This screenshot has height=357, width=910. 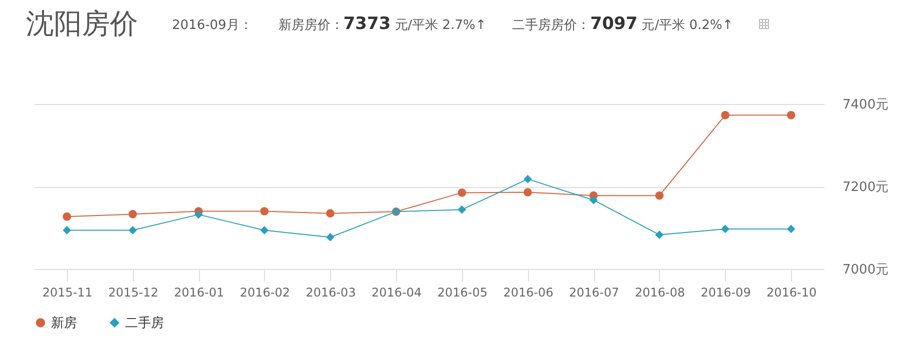 What do you see at coordinates (865, 270) in the screenshot?
I see `y-tick-label: 7000元` at bounding box center [865, 270].